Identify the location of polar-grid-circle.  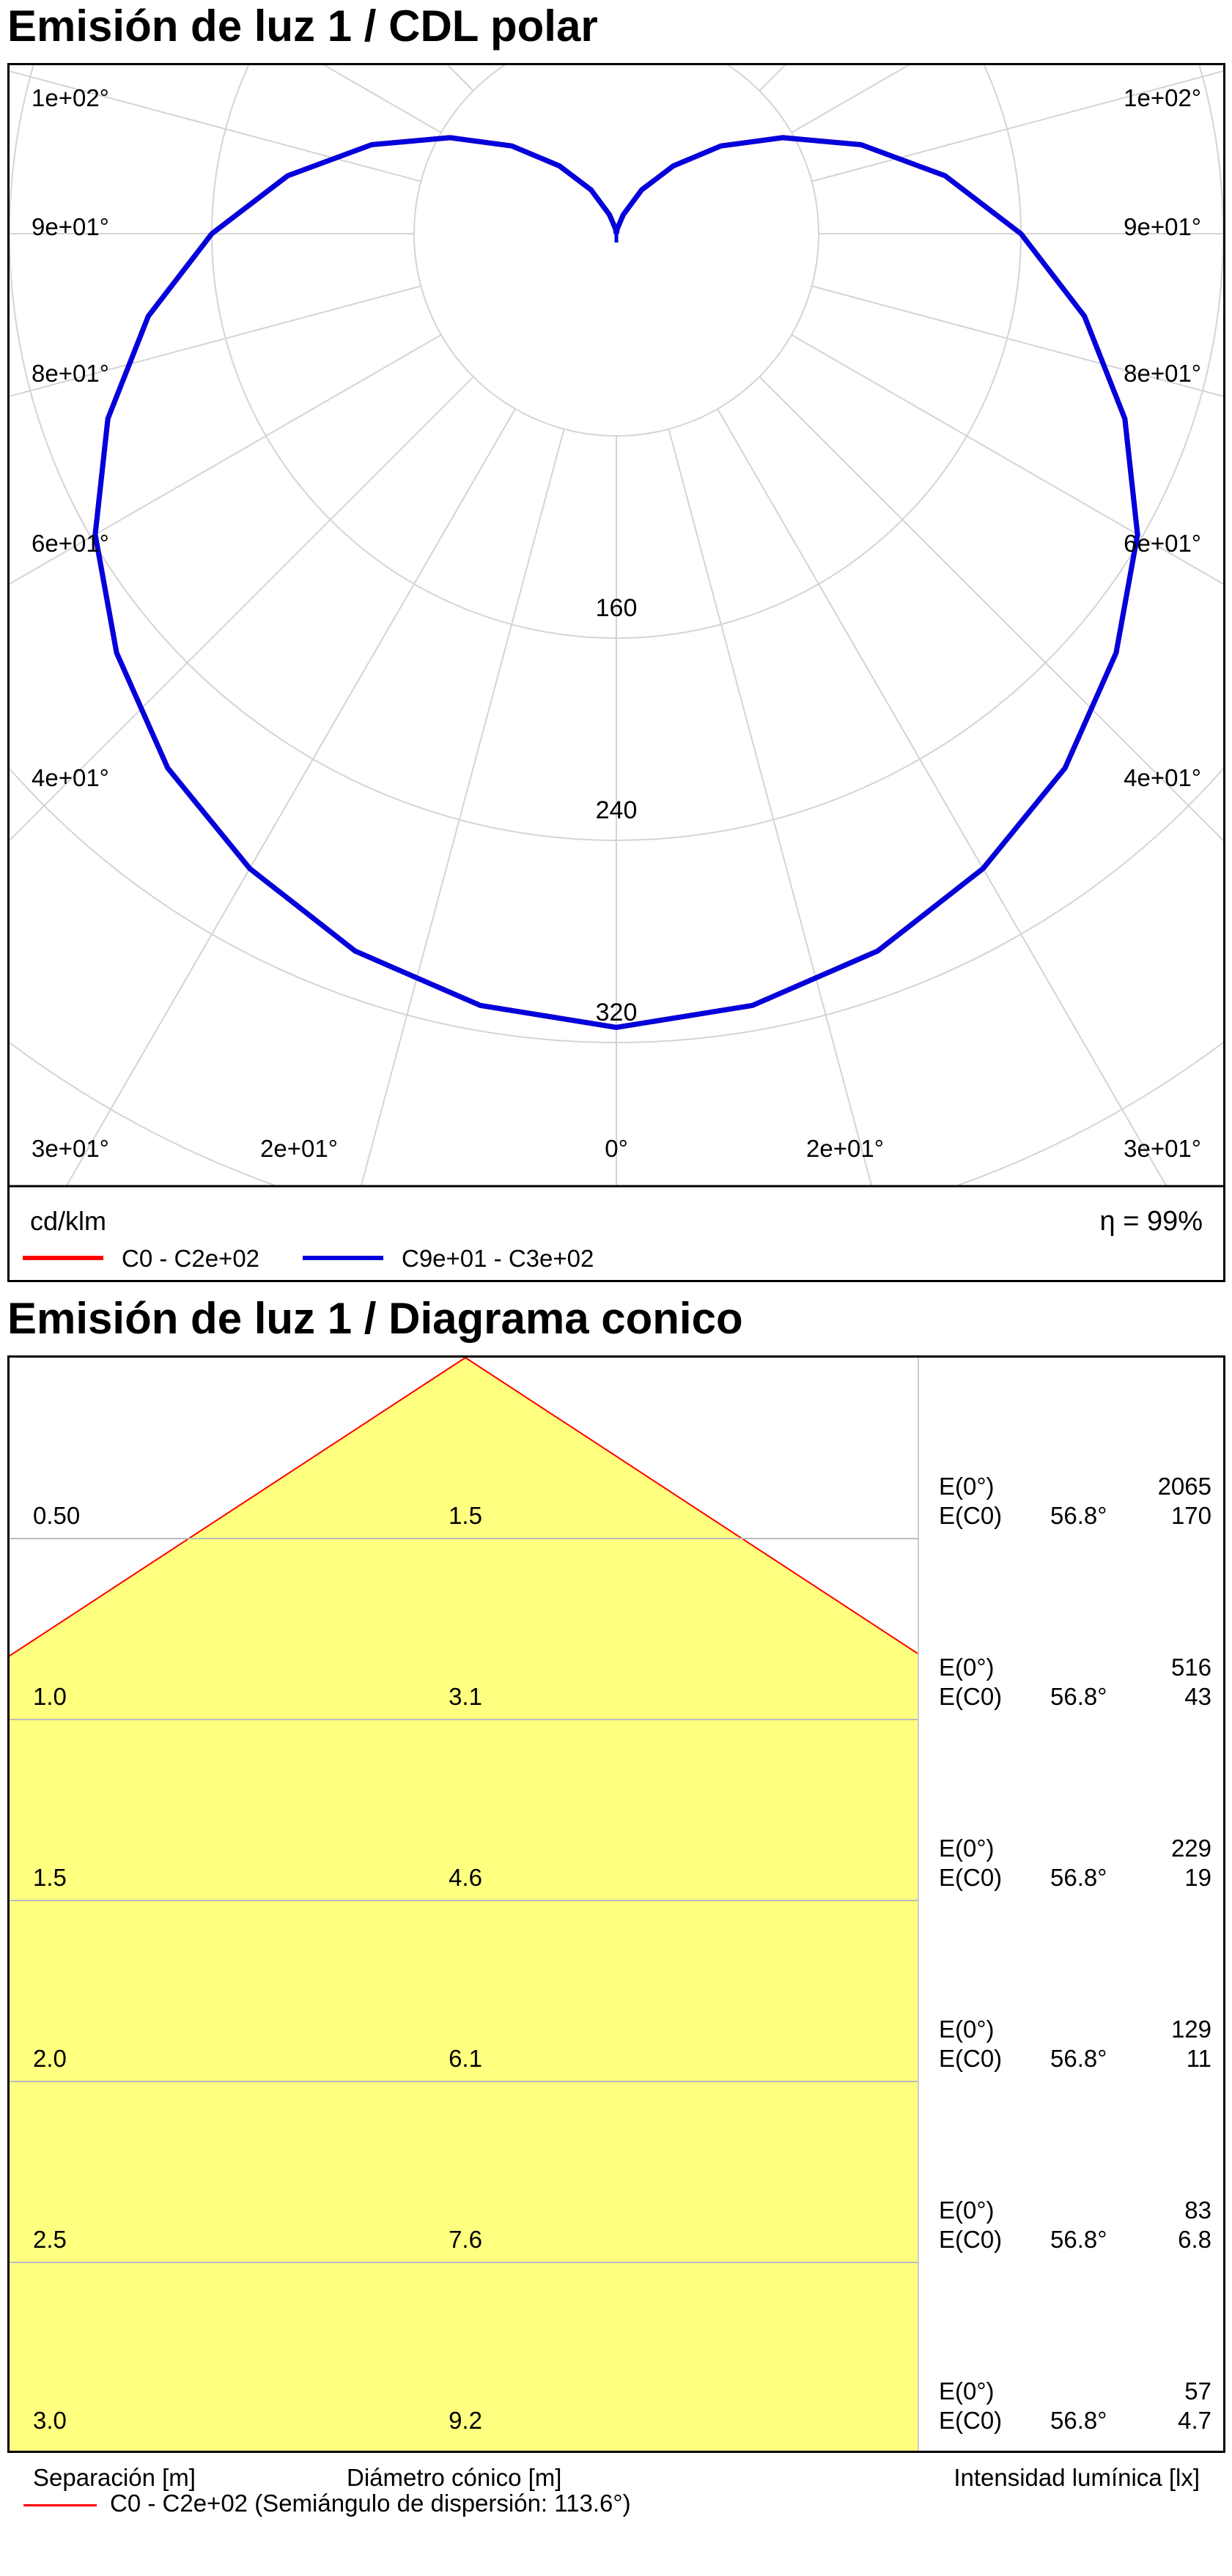
(616, 251).